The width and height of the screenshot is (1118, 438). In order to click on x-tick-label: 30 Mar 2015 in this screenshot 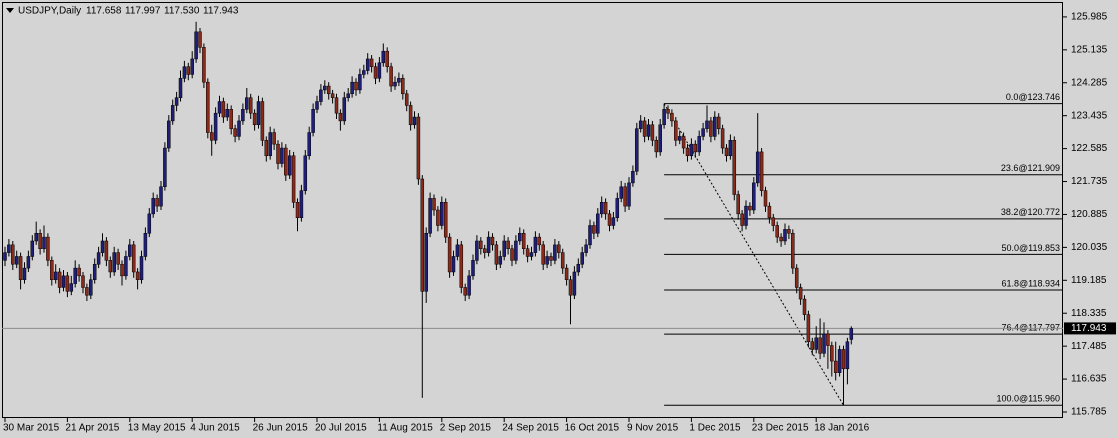, I will do `click(31, 428)`.